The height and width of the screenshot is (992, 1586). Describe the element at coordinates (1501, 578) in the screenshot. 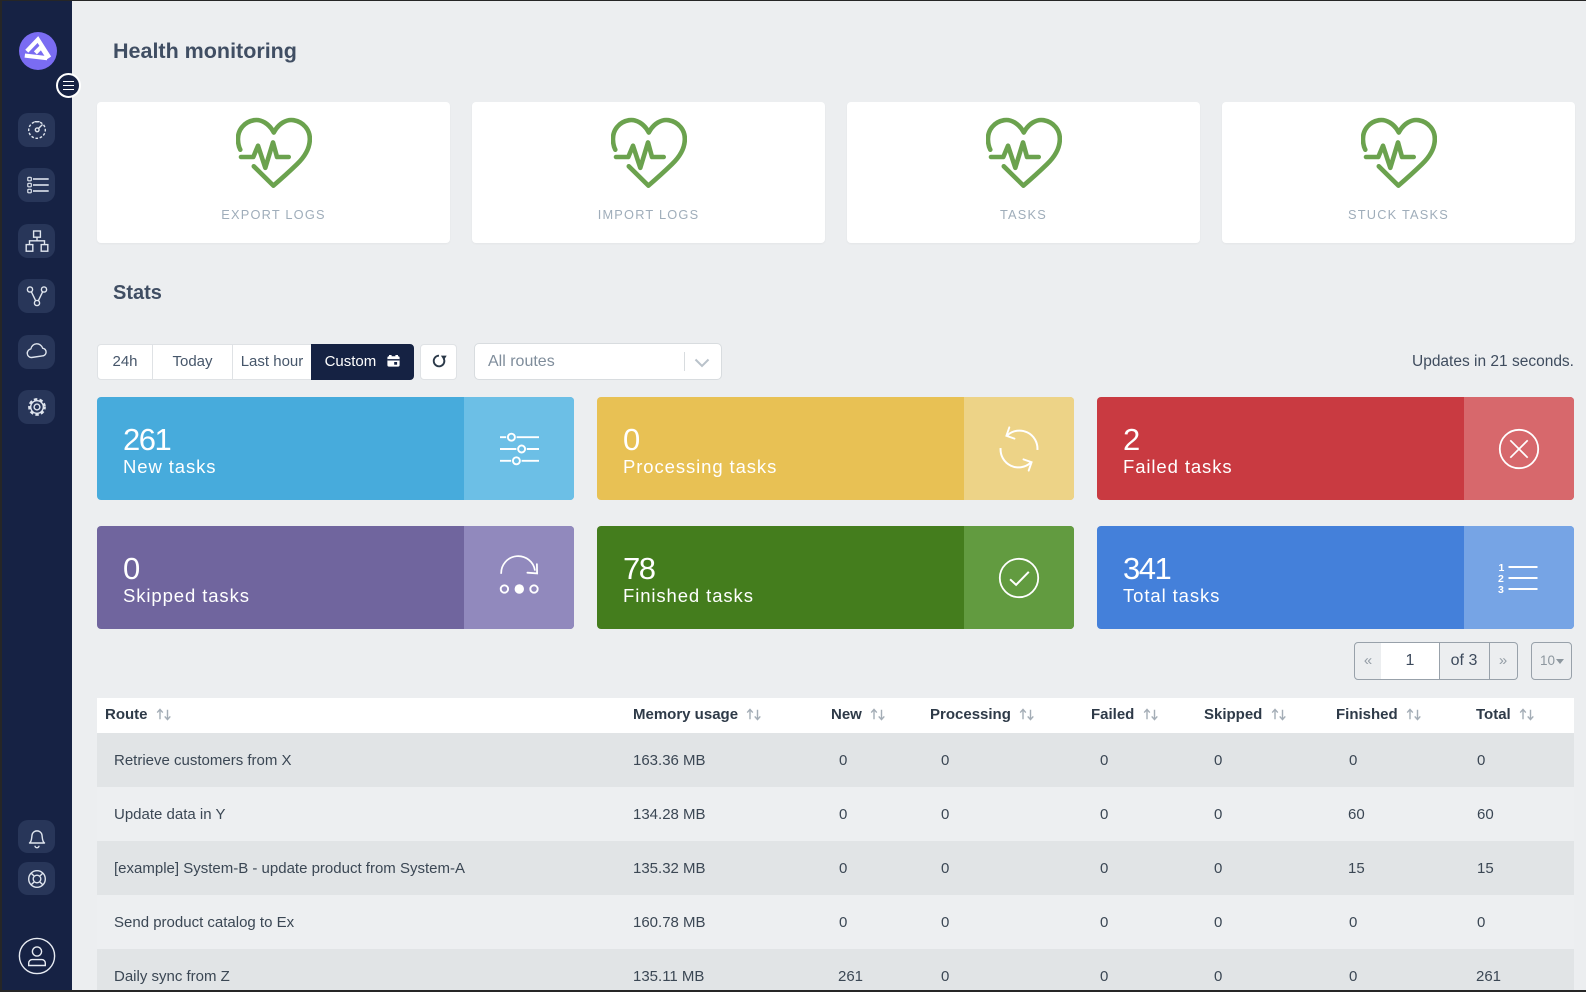

I see `svg-text: 2` at that location.